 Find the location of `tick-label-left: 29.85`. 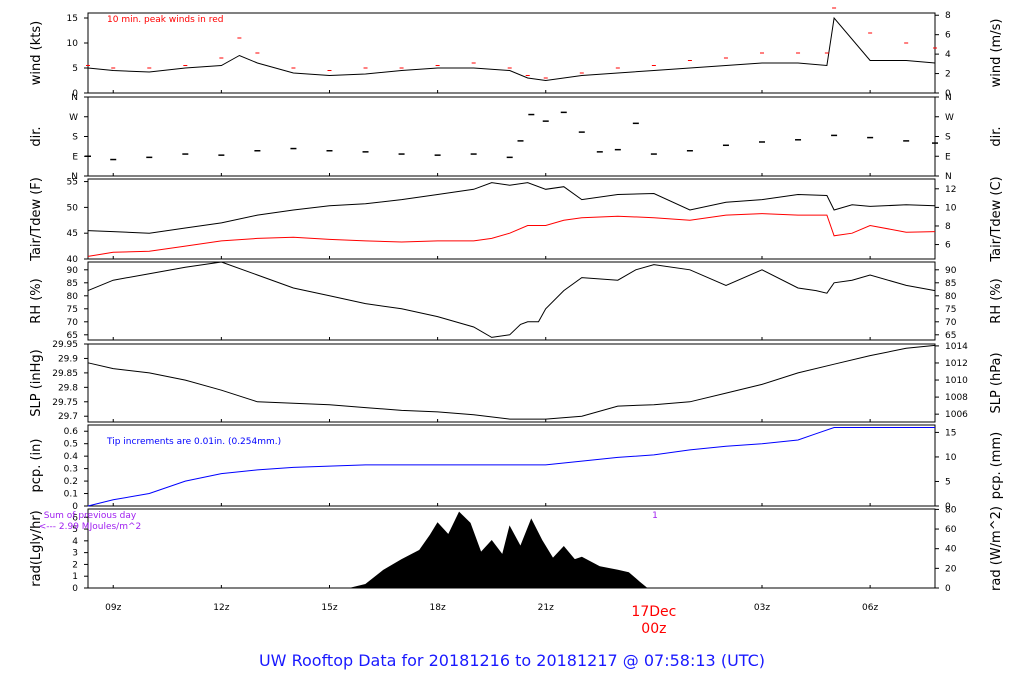

tick-label-left: 29.85 is located at coordinates (65, 374).